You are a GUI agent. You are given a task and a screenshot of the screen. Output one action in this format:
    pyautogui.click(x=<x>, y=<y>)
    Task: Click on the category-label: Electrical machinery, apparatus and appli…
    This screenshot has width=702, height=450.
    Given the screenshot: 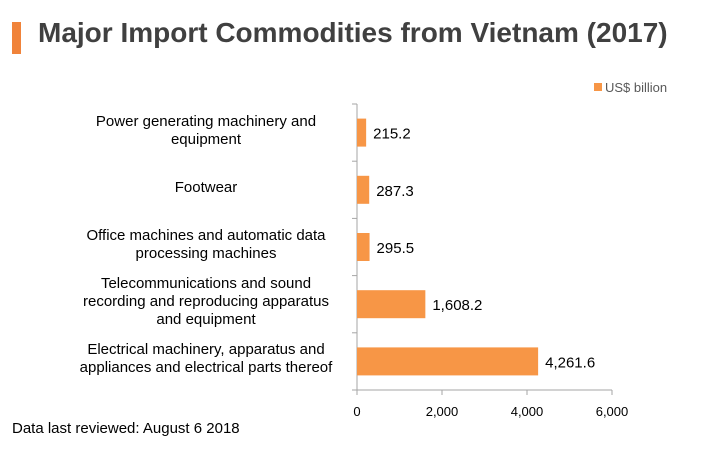 What is the action you would take?
    pyautogui.click(x=206, y=359)
    